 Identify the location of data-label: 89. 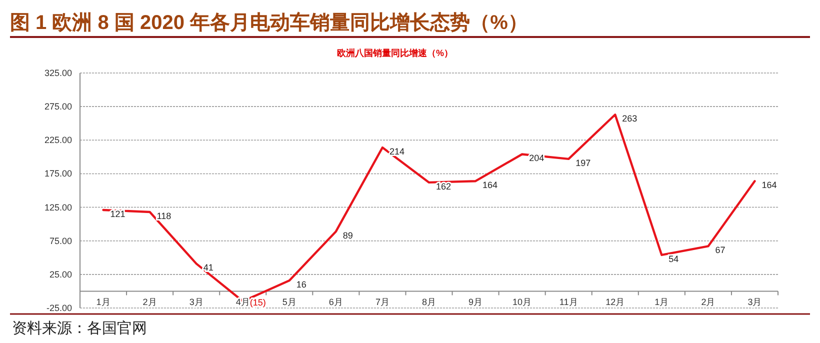
(347, 235).